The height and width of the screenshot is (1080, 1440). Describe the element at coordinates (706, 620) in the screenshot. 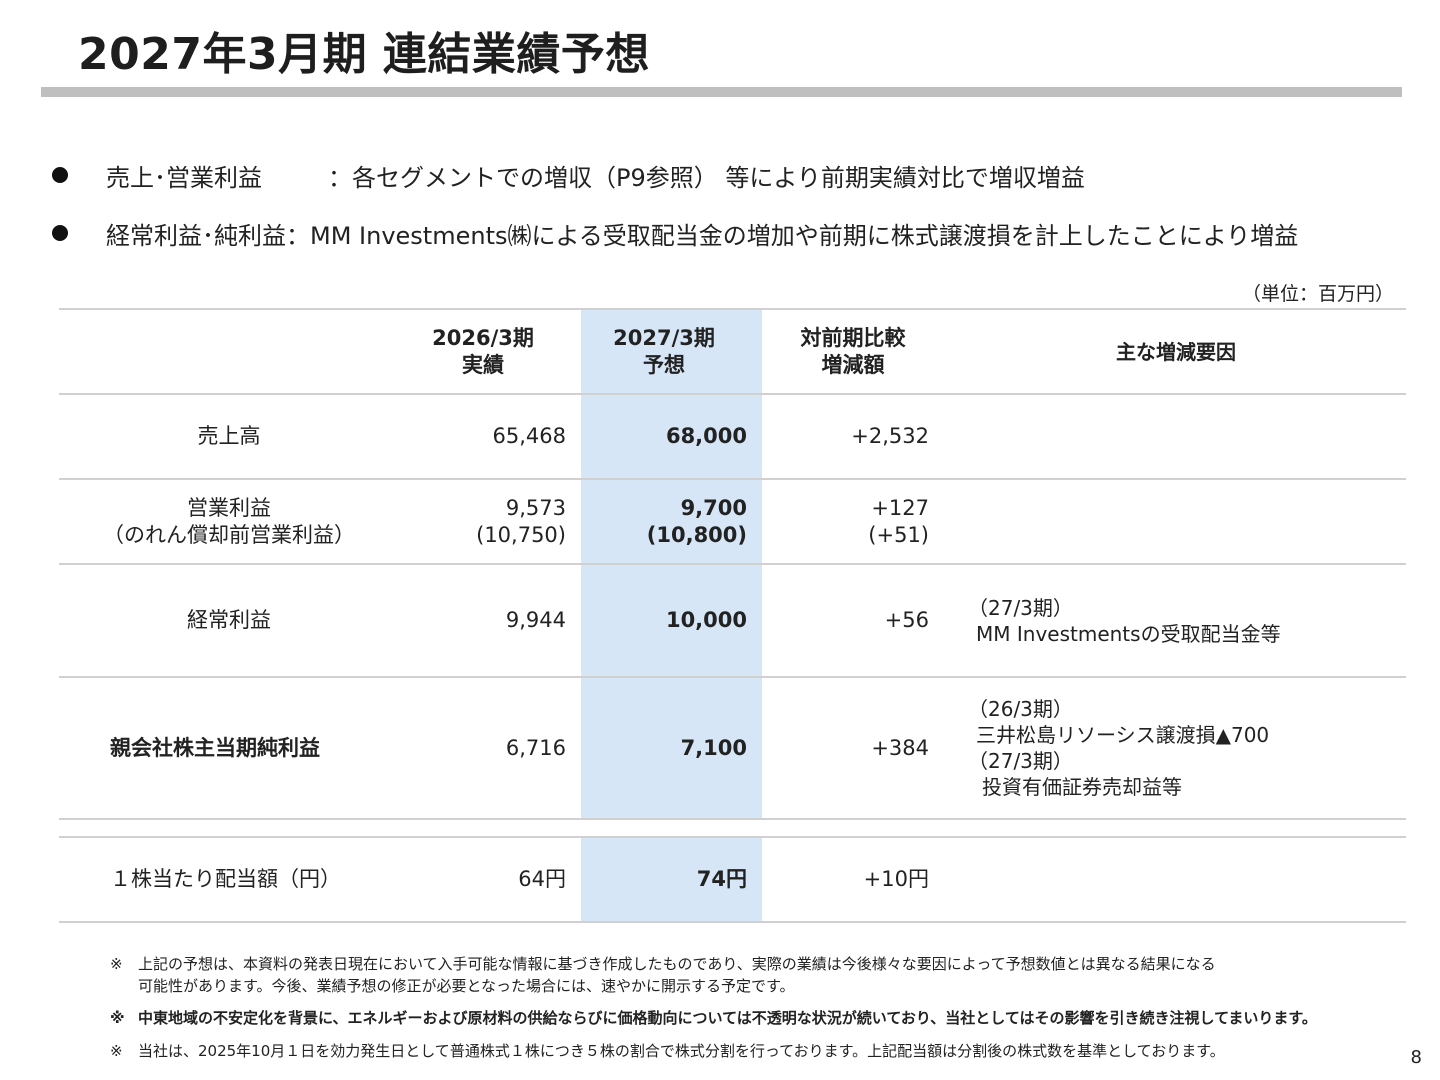

I see `row-forecast-ordinary-profit: 10,000` at that location.